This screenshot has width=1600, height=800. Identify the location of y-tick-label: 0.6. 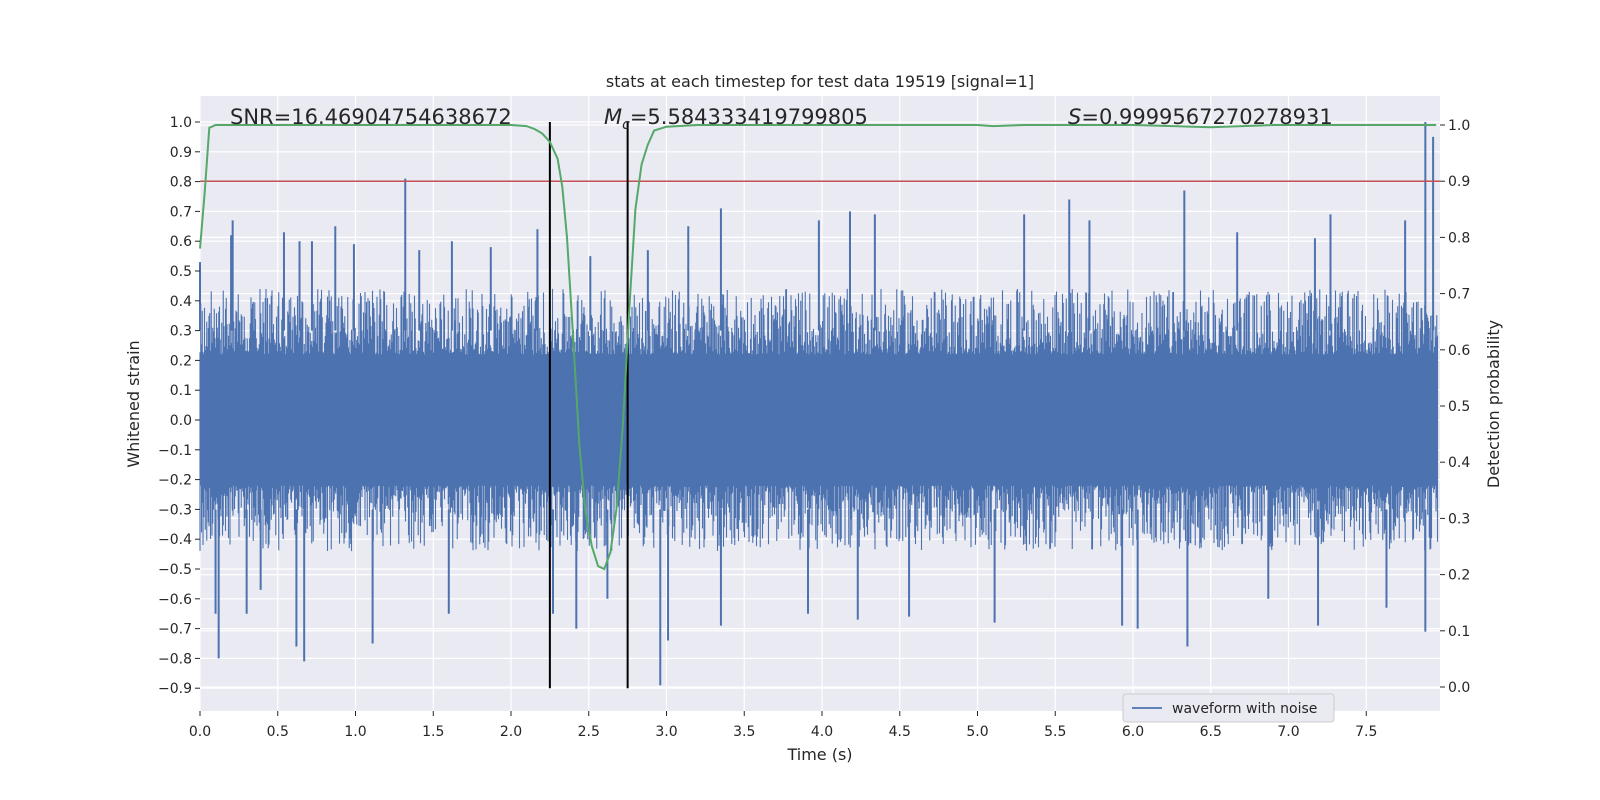
(181, 242).